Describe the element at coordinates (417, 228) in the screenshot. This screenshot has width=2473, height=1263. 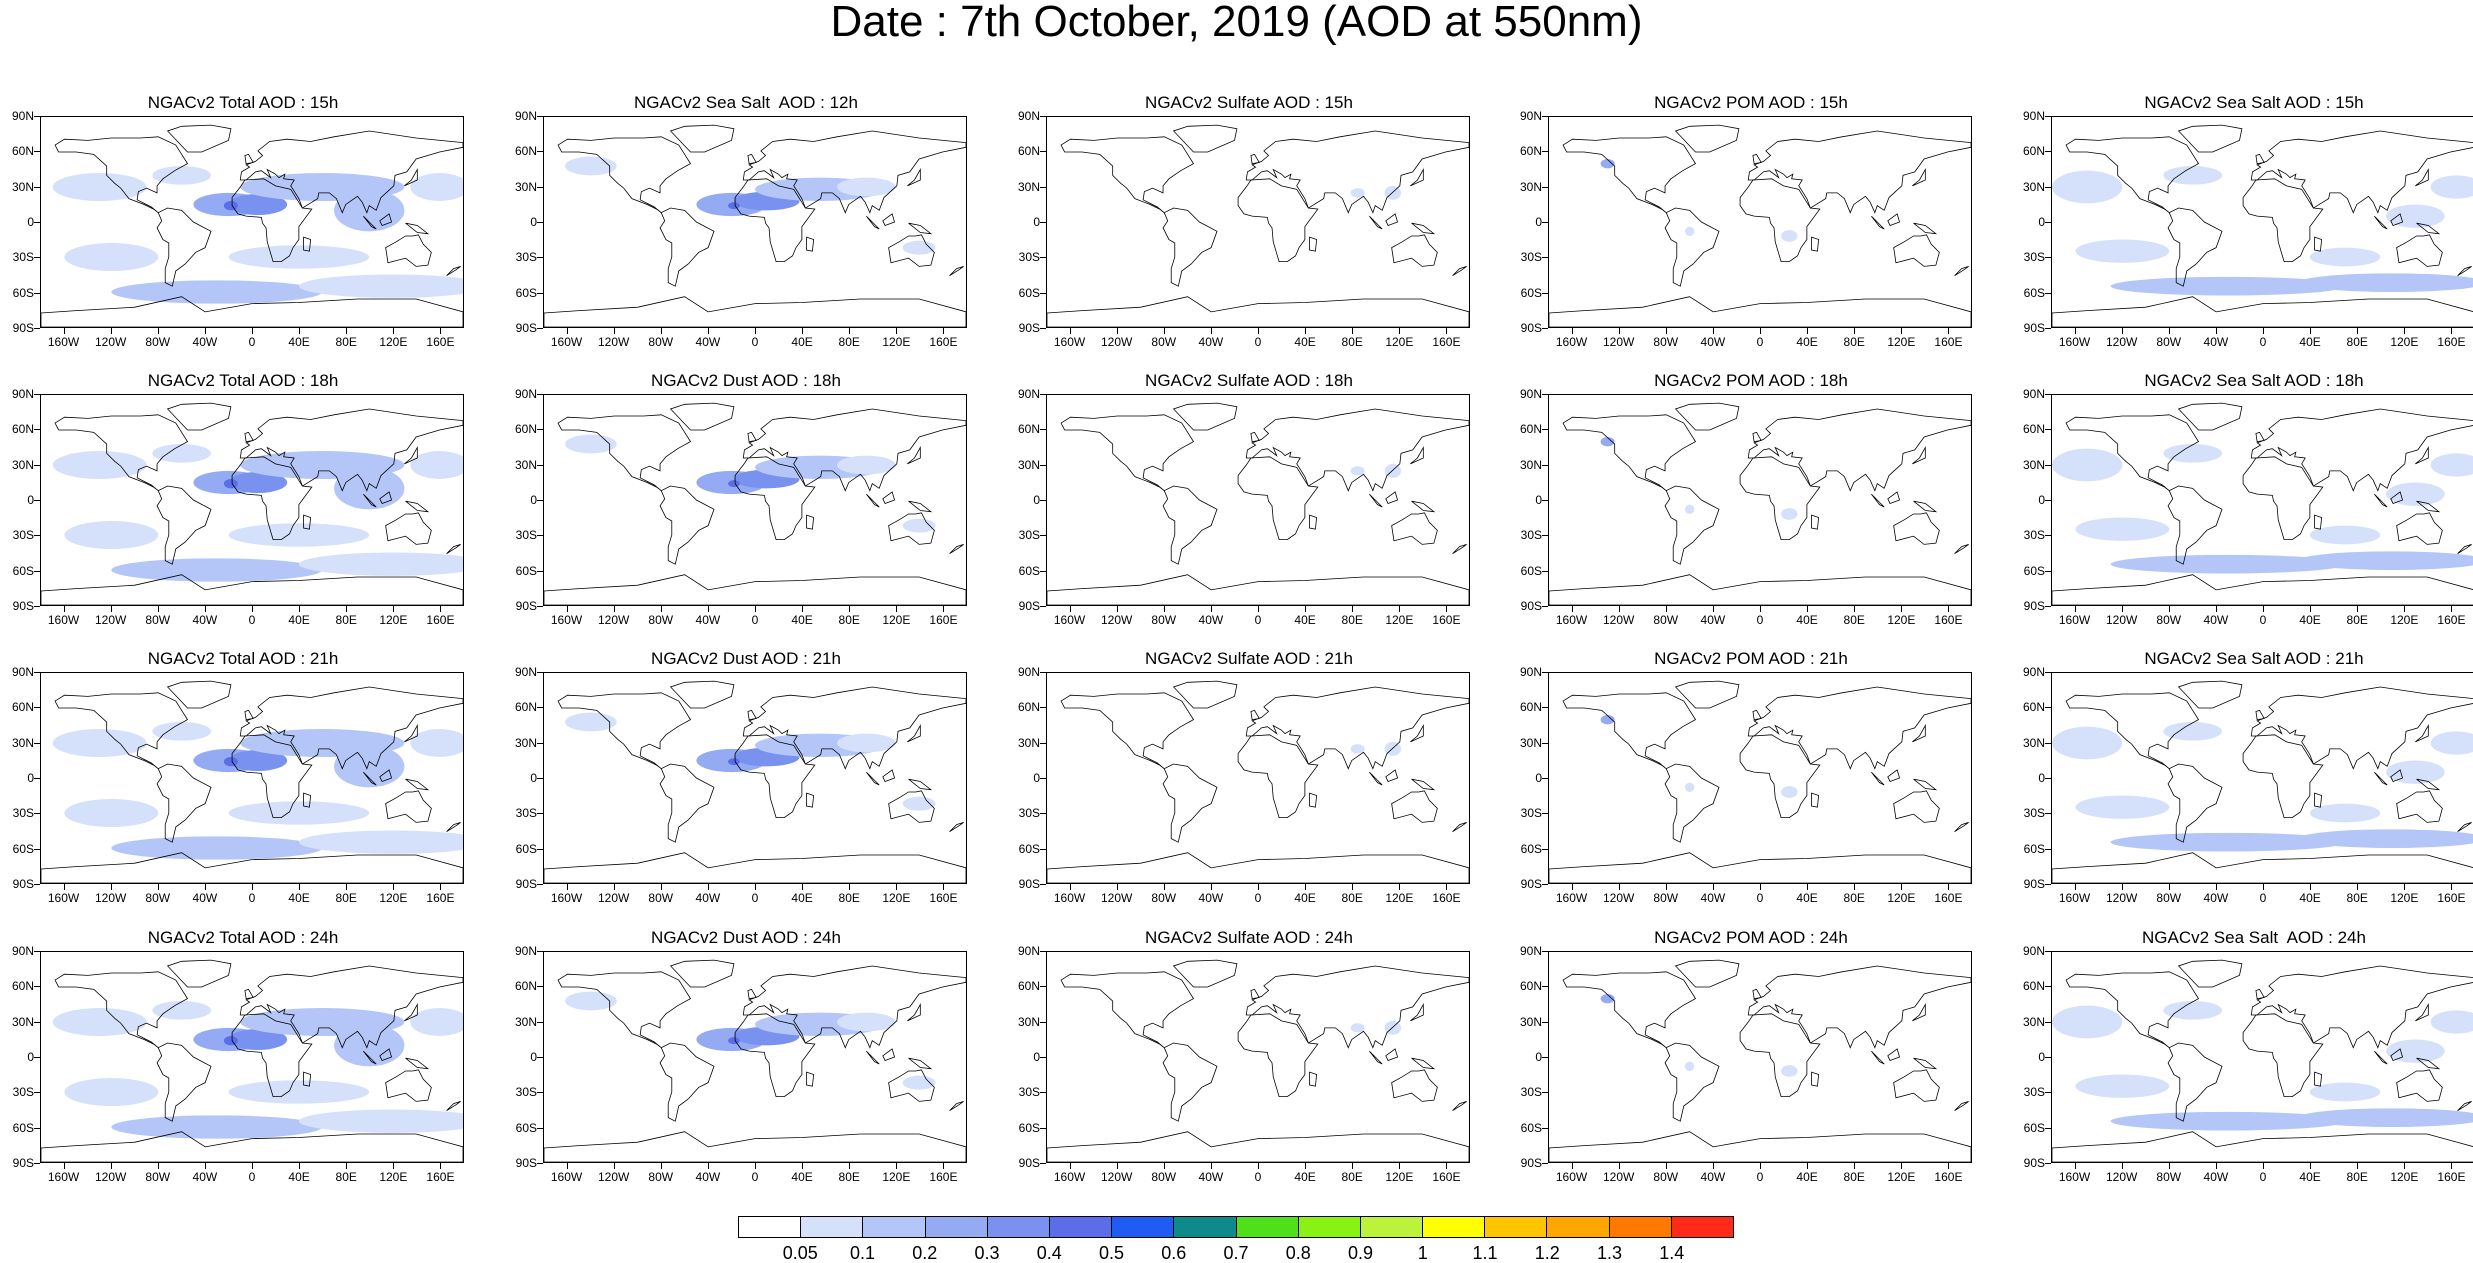
I see `coastline-new-guinea` at that location.